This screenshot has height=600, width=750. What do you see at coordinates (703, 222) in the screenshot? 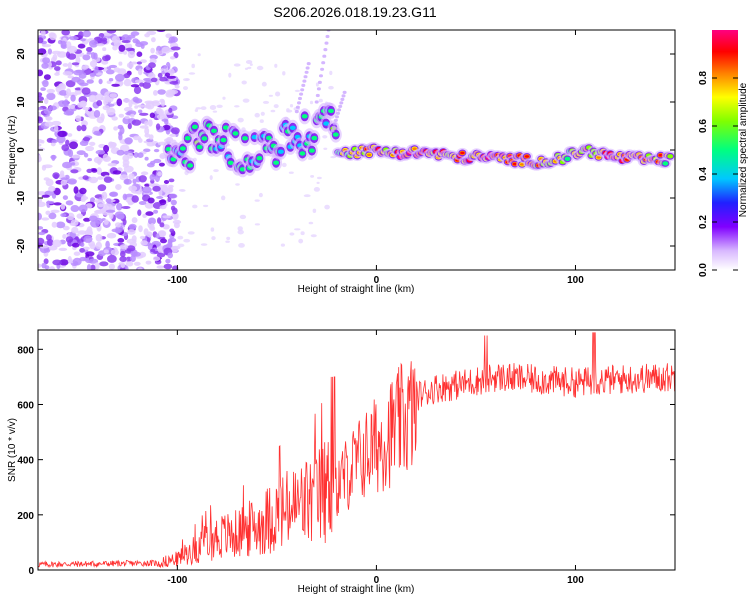
I see `colorbar-tick-label: 0.2` at bounding box center [703, 222].